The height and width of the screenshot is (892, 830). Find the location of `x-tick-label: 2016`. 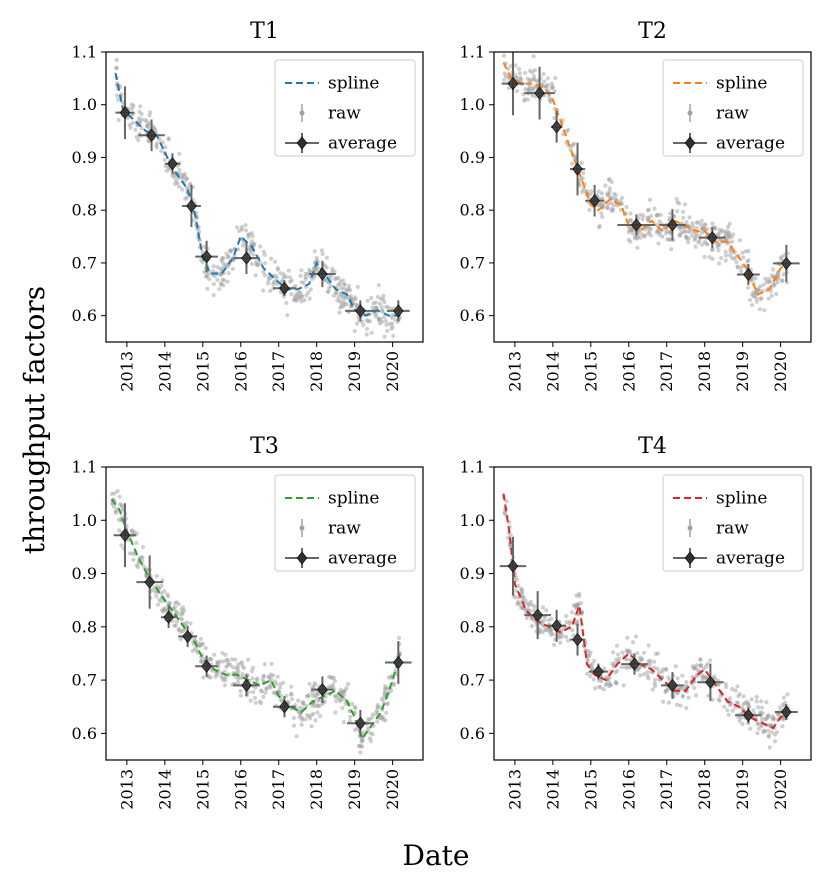

x-tick-label: 2016 is located at coordinates (240, 371).